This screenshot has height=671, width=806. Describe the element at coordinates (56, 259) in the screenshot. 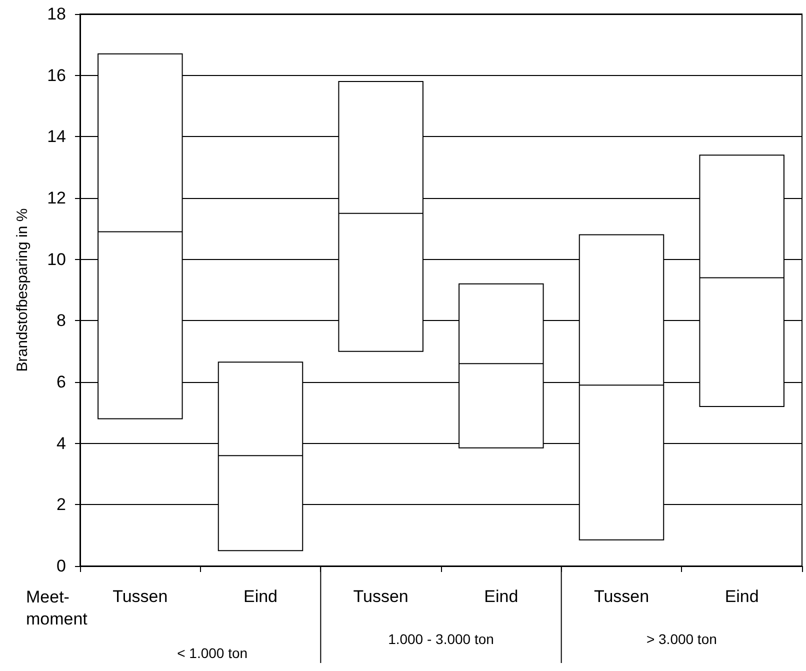

I see `y-tick-label: 10` at that location.